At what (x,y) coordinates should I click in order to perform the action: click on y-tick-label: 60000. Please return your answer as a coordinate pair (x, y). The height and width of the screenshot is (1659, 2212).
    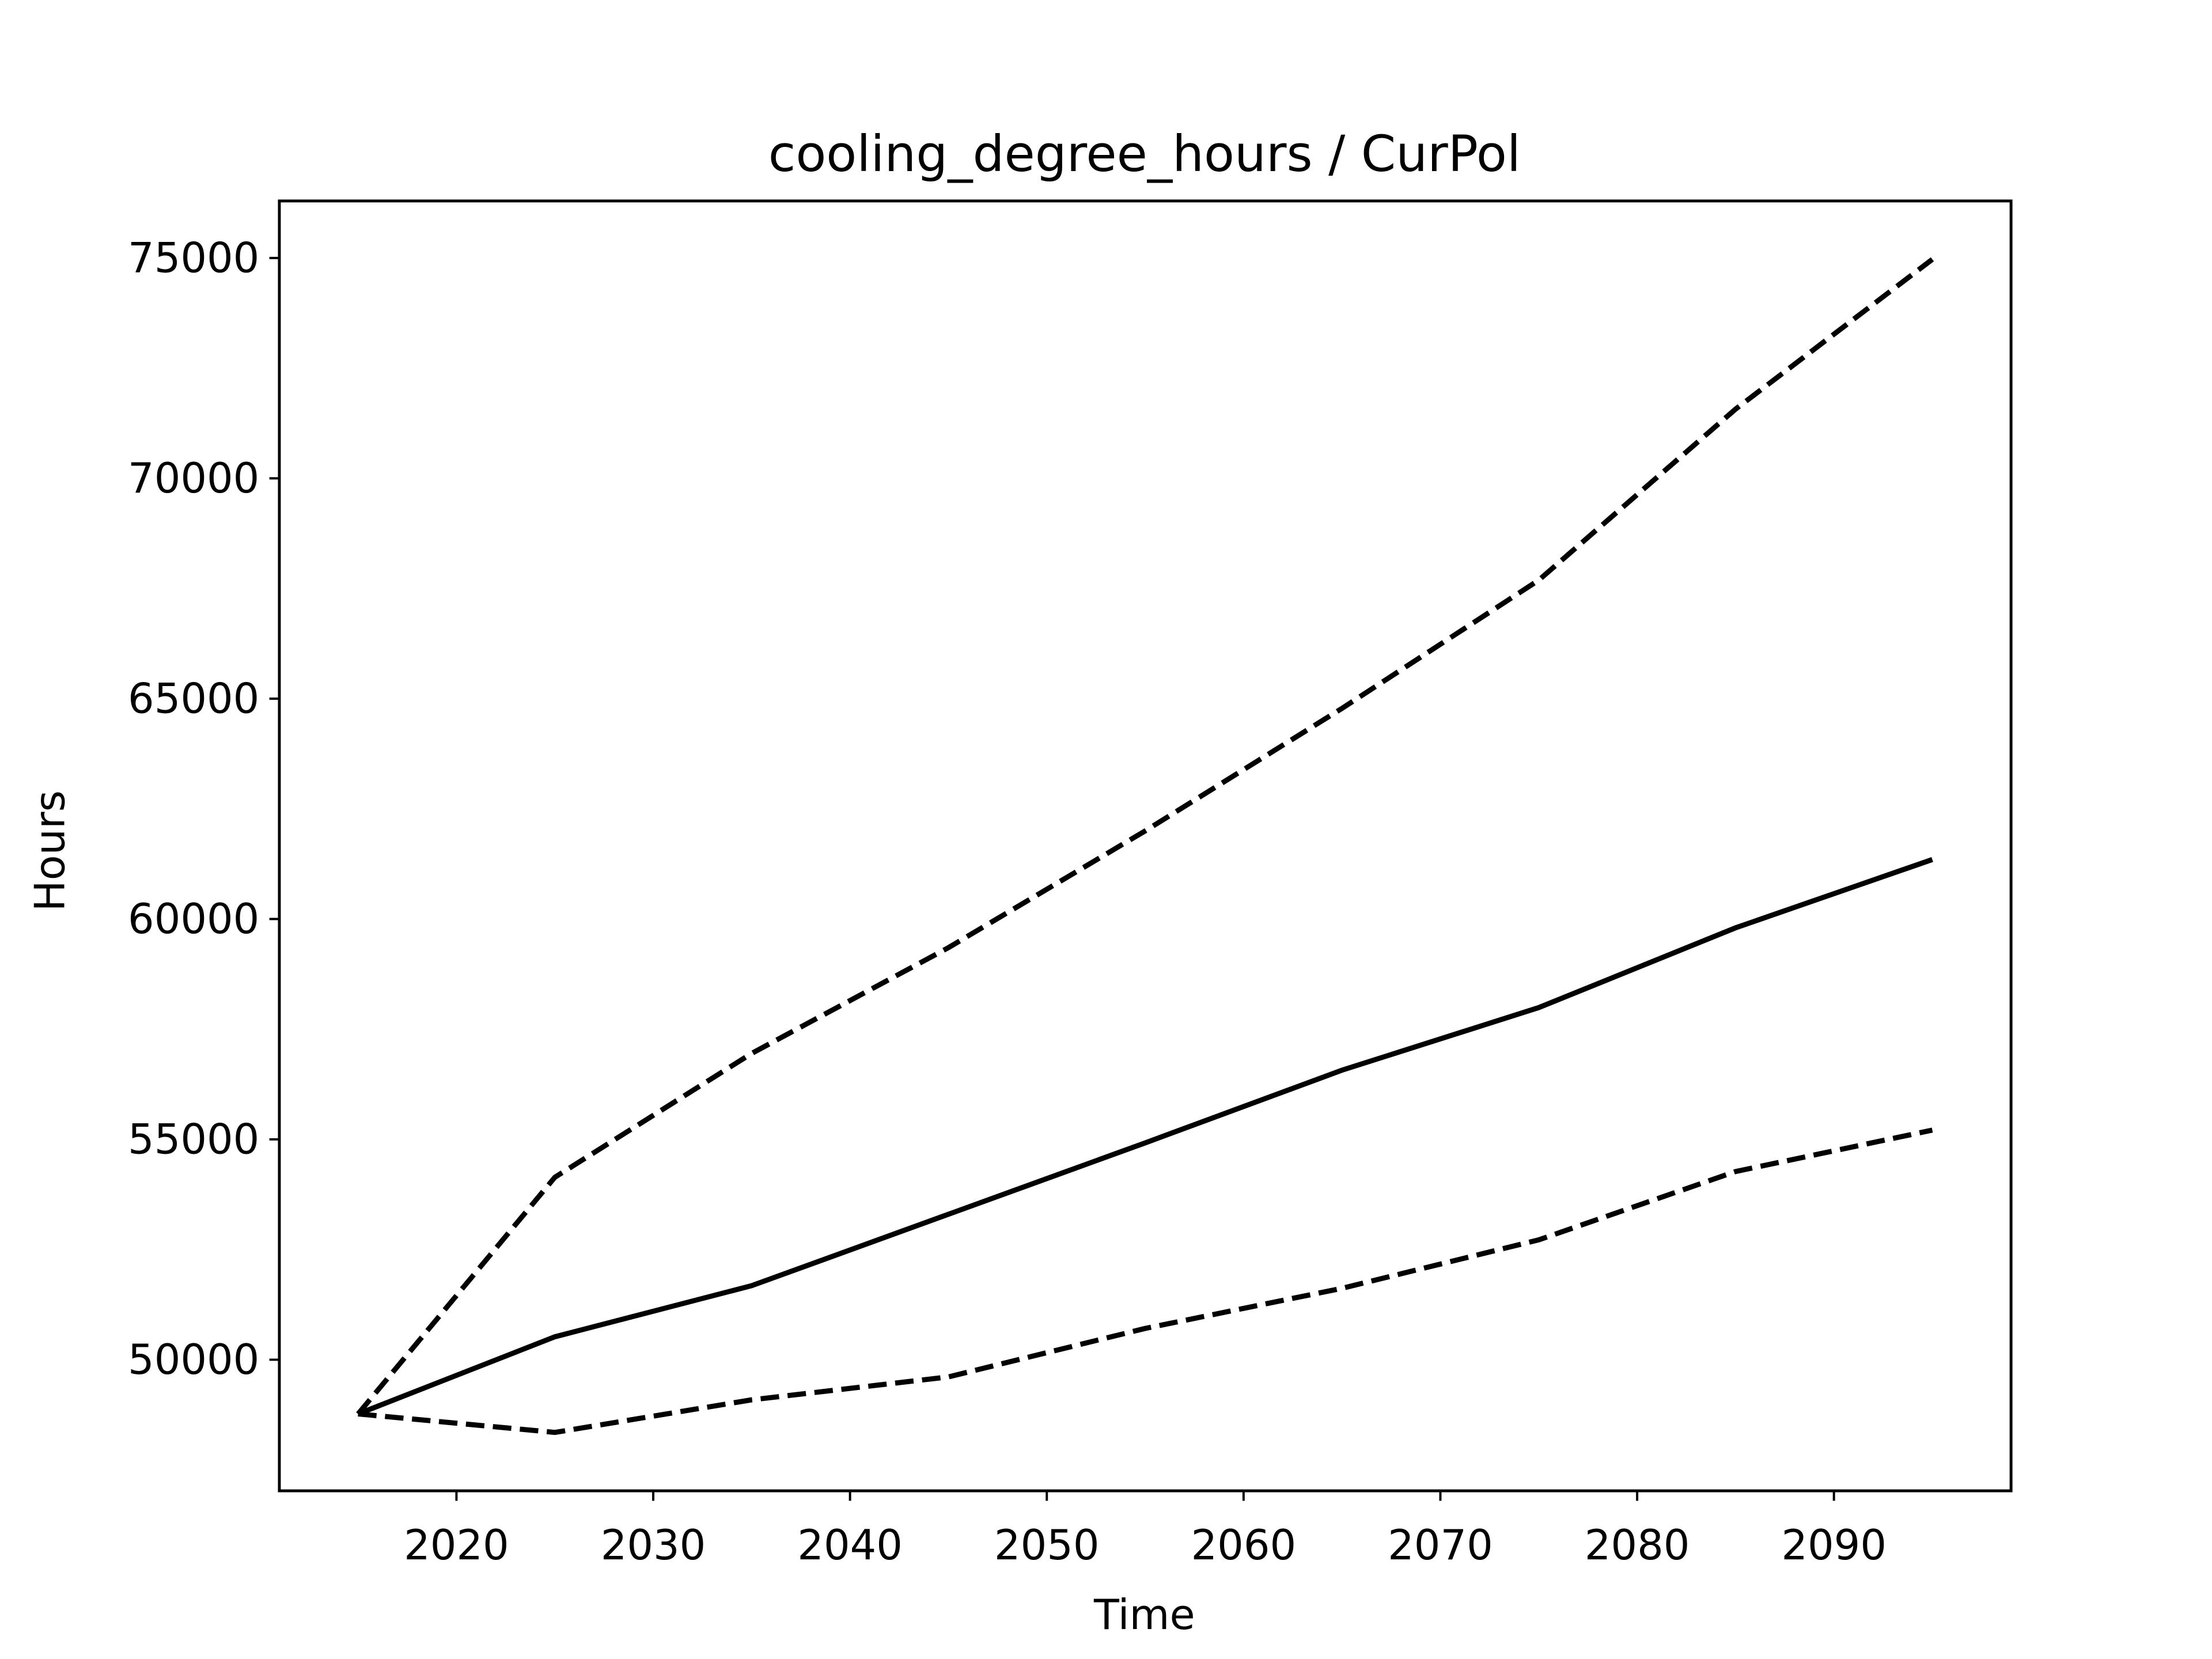
    Looking at the image, I should click on (193, 919).